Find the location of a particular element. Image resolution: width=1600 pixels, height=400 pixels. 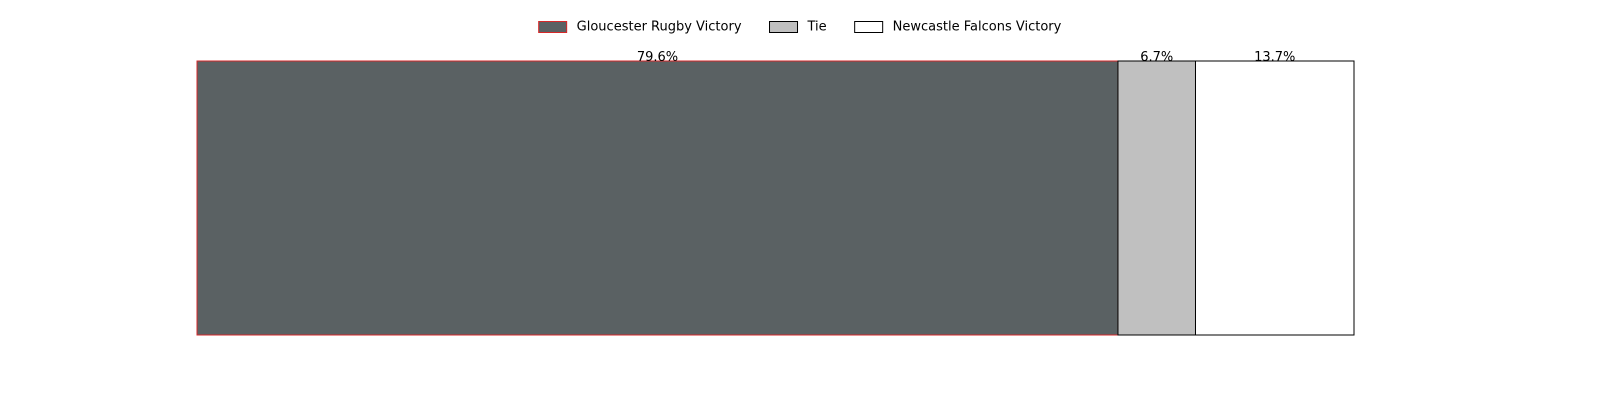

legend-label-0: Gloucester Rugby Victory is located at coordinates (659, 27).